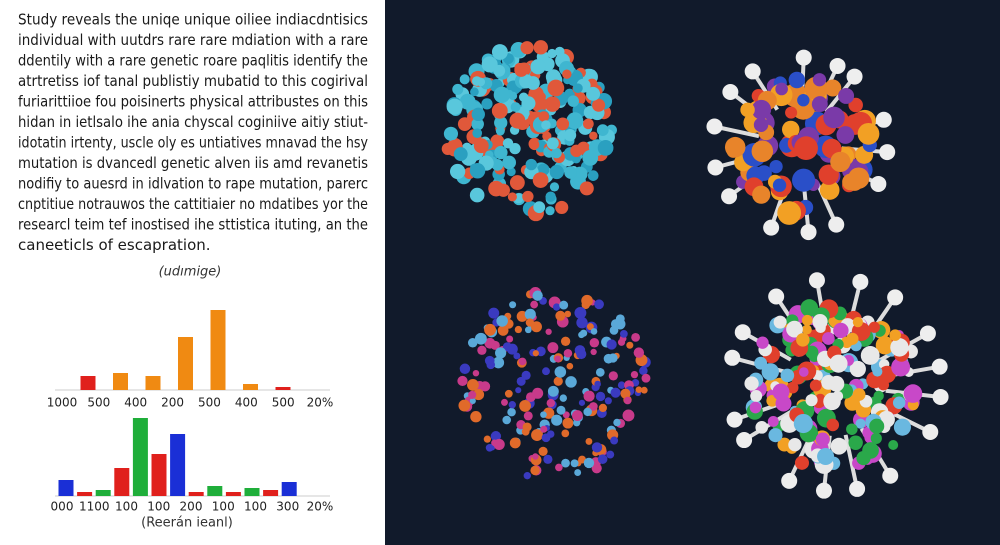 This screenshot has width=1000, height=545. I want to click on x-tick-label: 20%, so click(320, 507).